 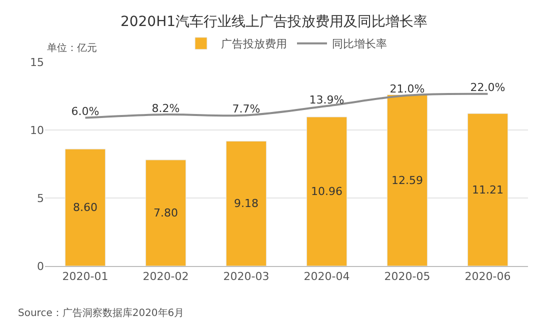 I want to click on y-tick-label: 15, so click(x=37, y=62).